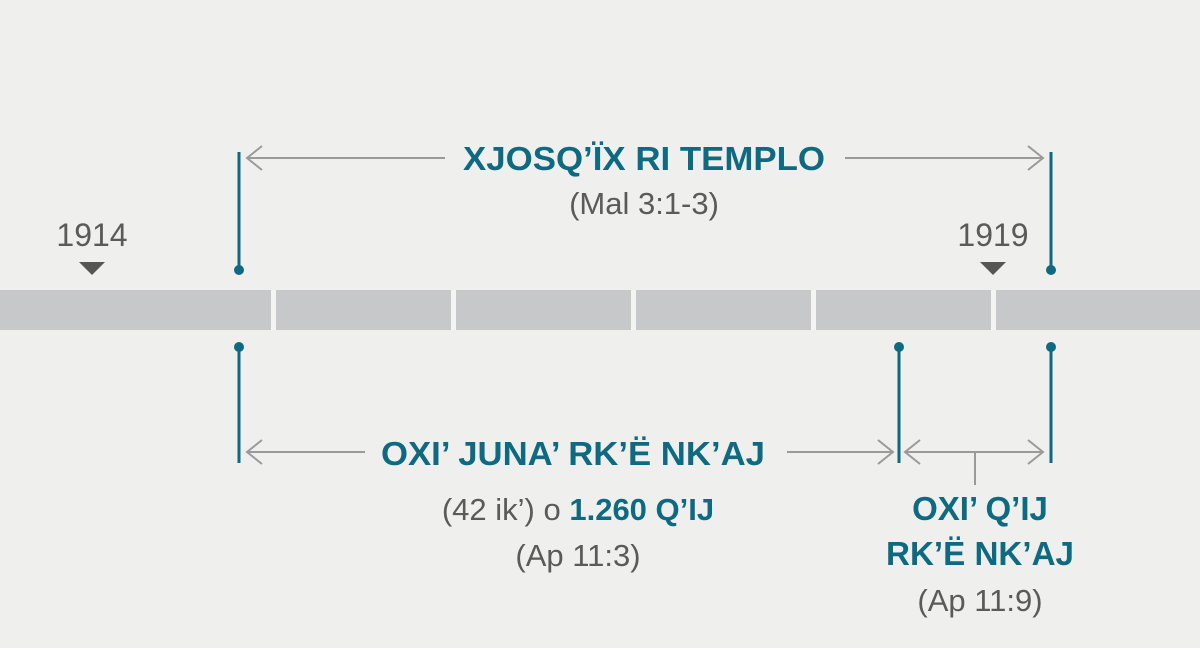 The height and width of the screenshot is (648, 1200). I want to click on top-span-arrow, so click(645, 158).